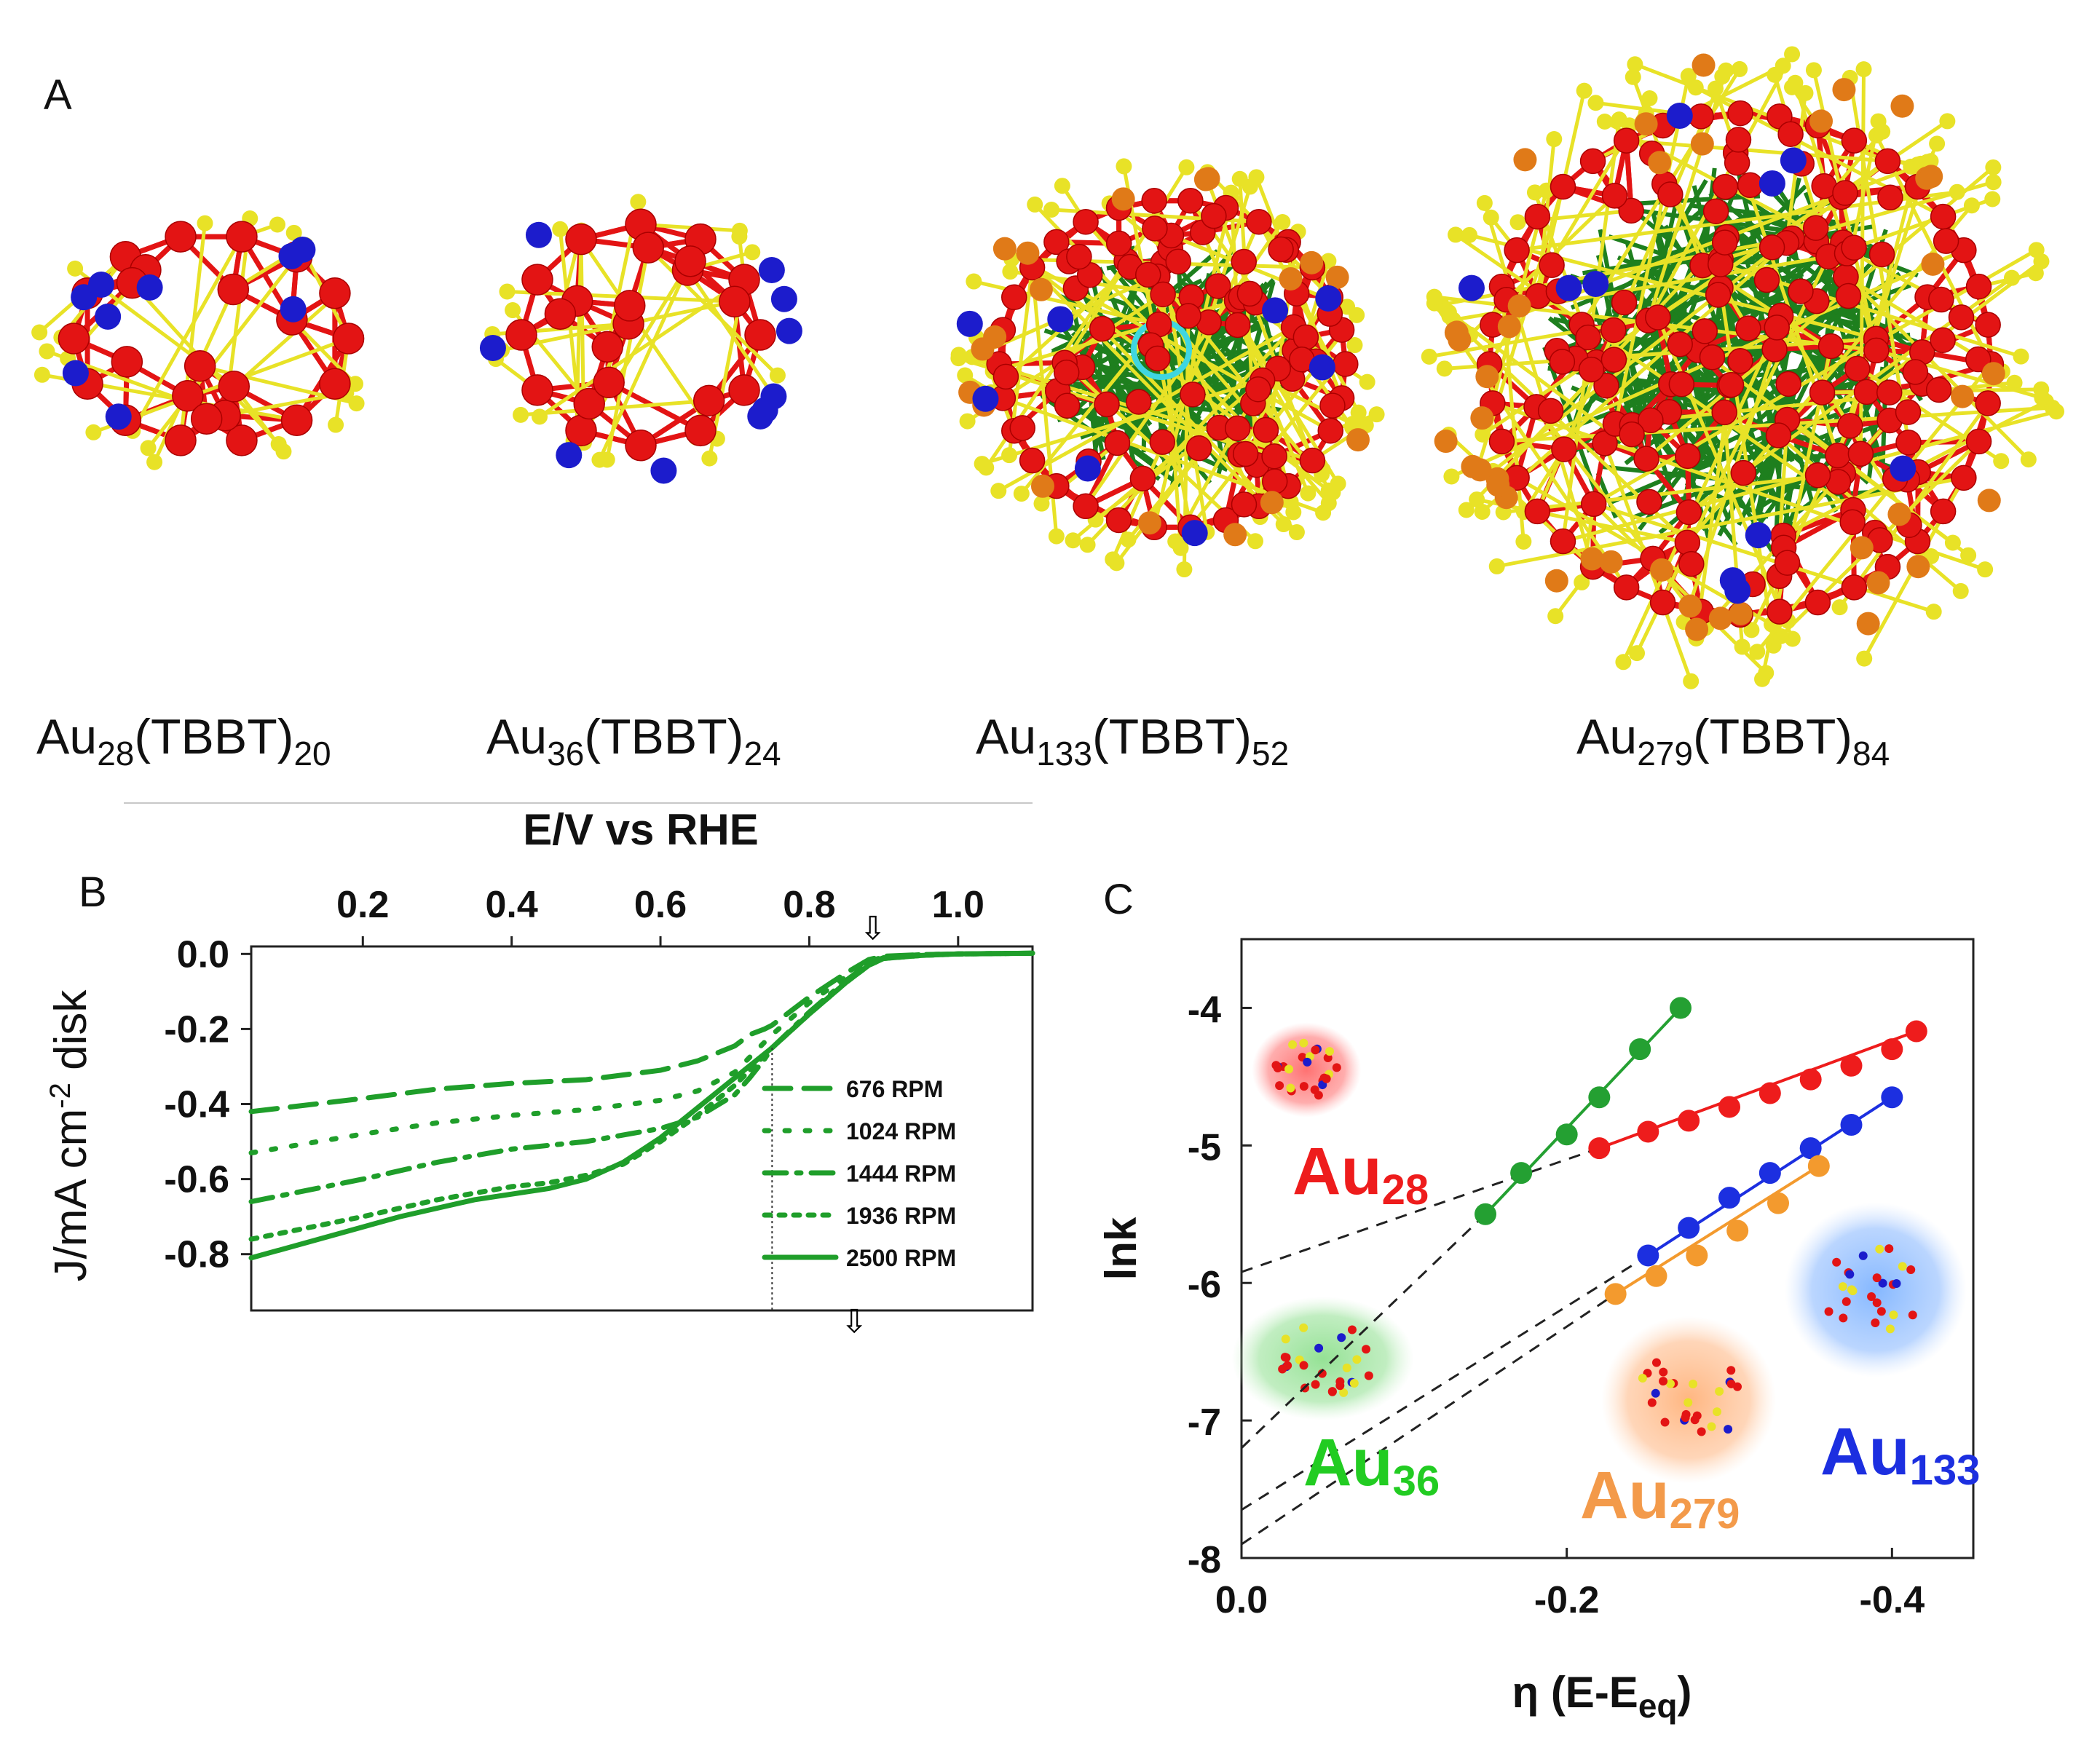 The image size is (2100, 1740). Describe the element at coordinates (1121, 1248) in the screenshot. I see `panel-c-y-title: lnk` at that location.